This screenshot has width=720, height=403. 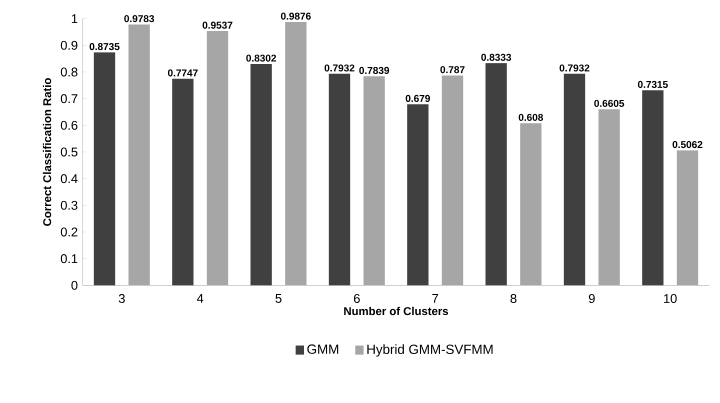 What do you see at coordinates (452, 70) in the screenshot?
I see `data-label: 0.787` at bounding box center [452, 70].